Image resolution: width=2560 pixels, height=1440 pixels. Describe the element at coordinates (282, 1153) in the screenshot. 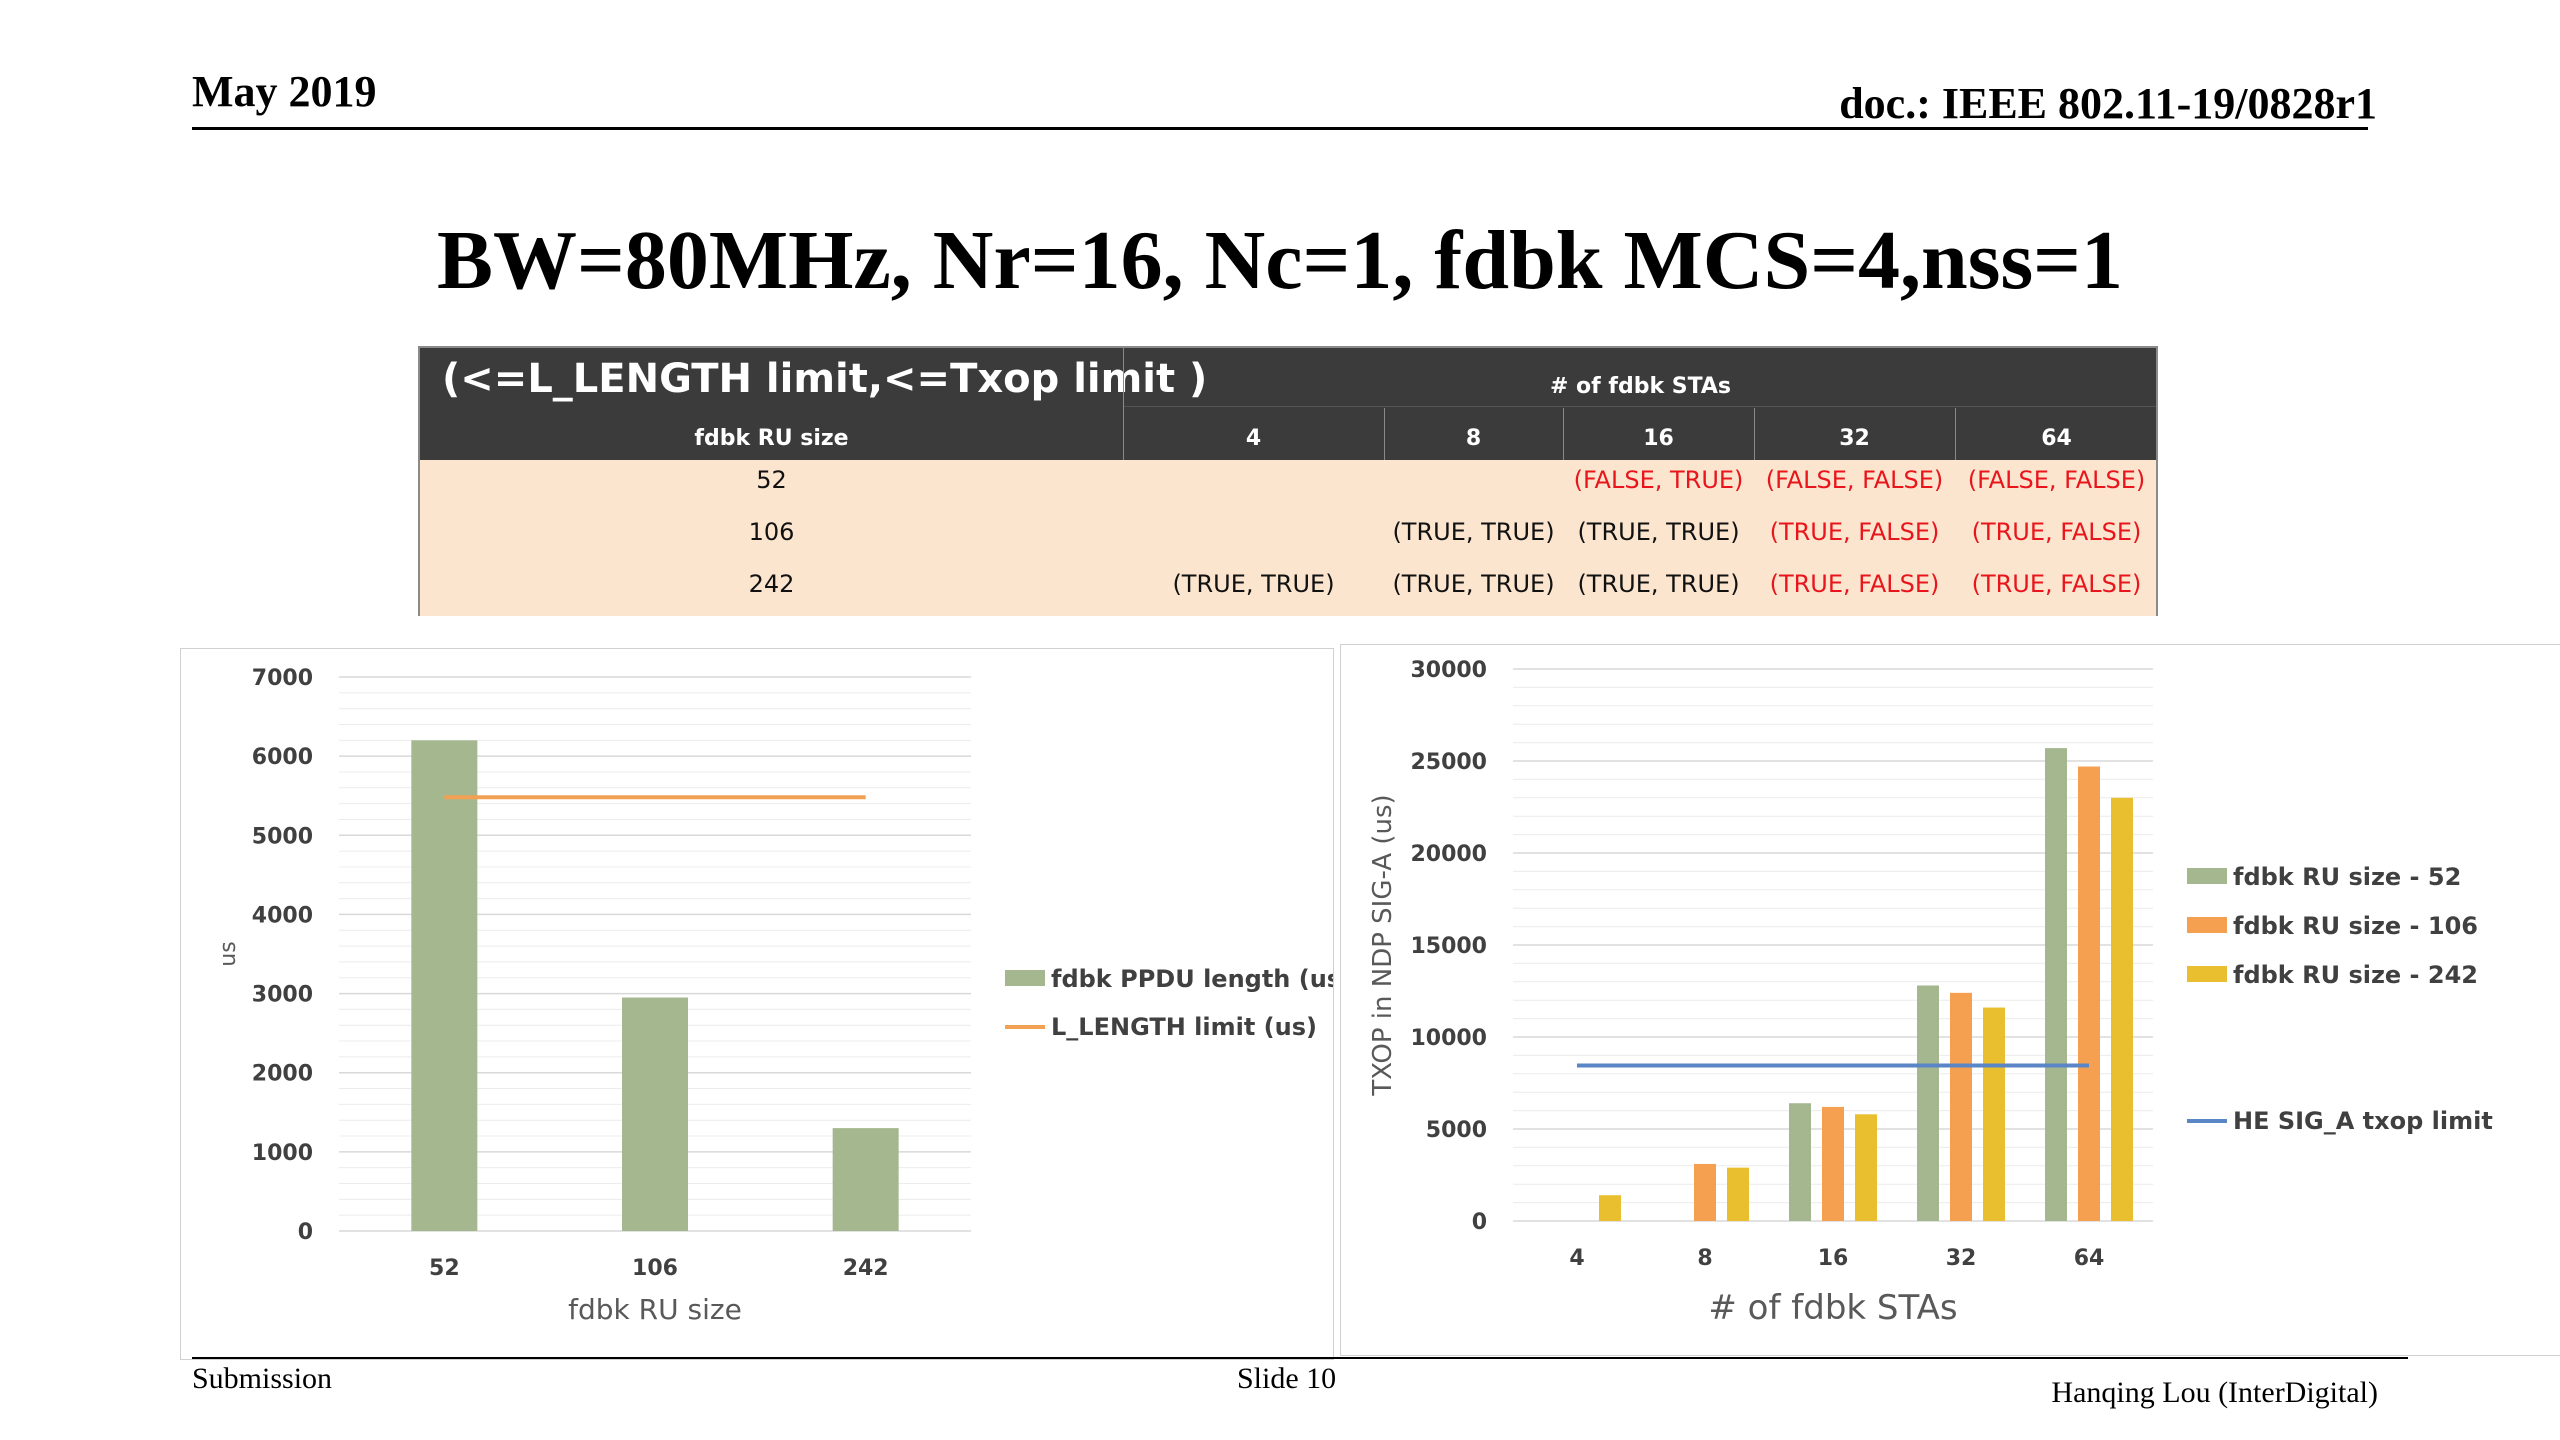

I see `y-tick-label: 1000` at that location.